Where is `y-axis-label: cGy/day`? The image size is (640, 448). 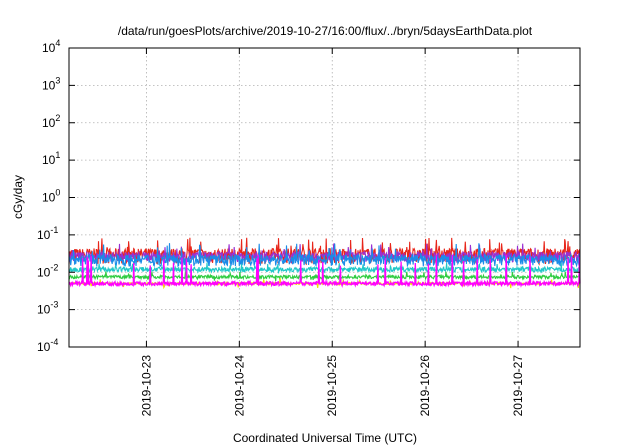 y-axis-label: cGy/day is located at coordinates (18, 197).